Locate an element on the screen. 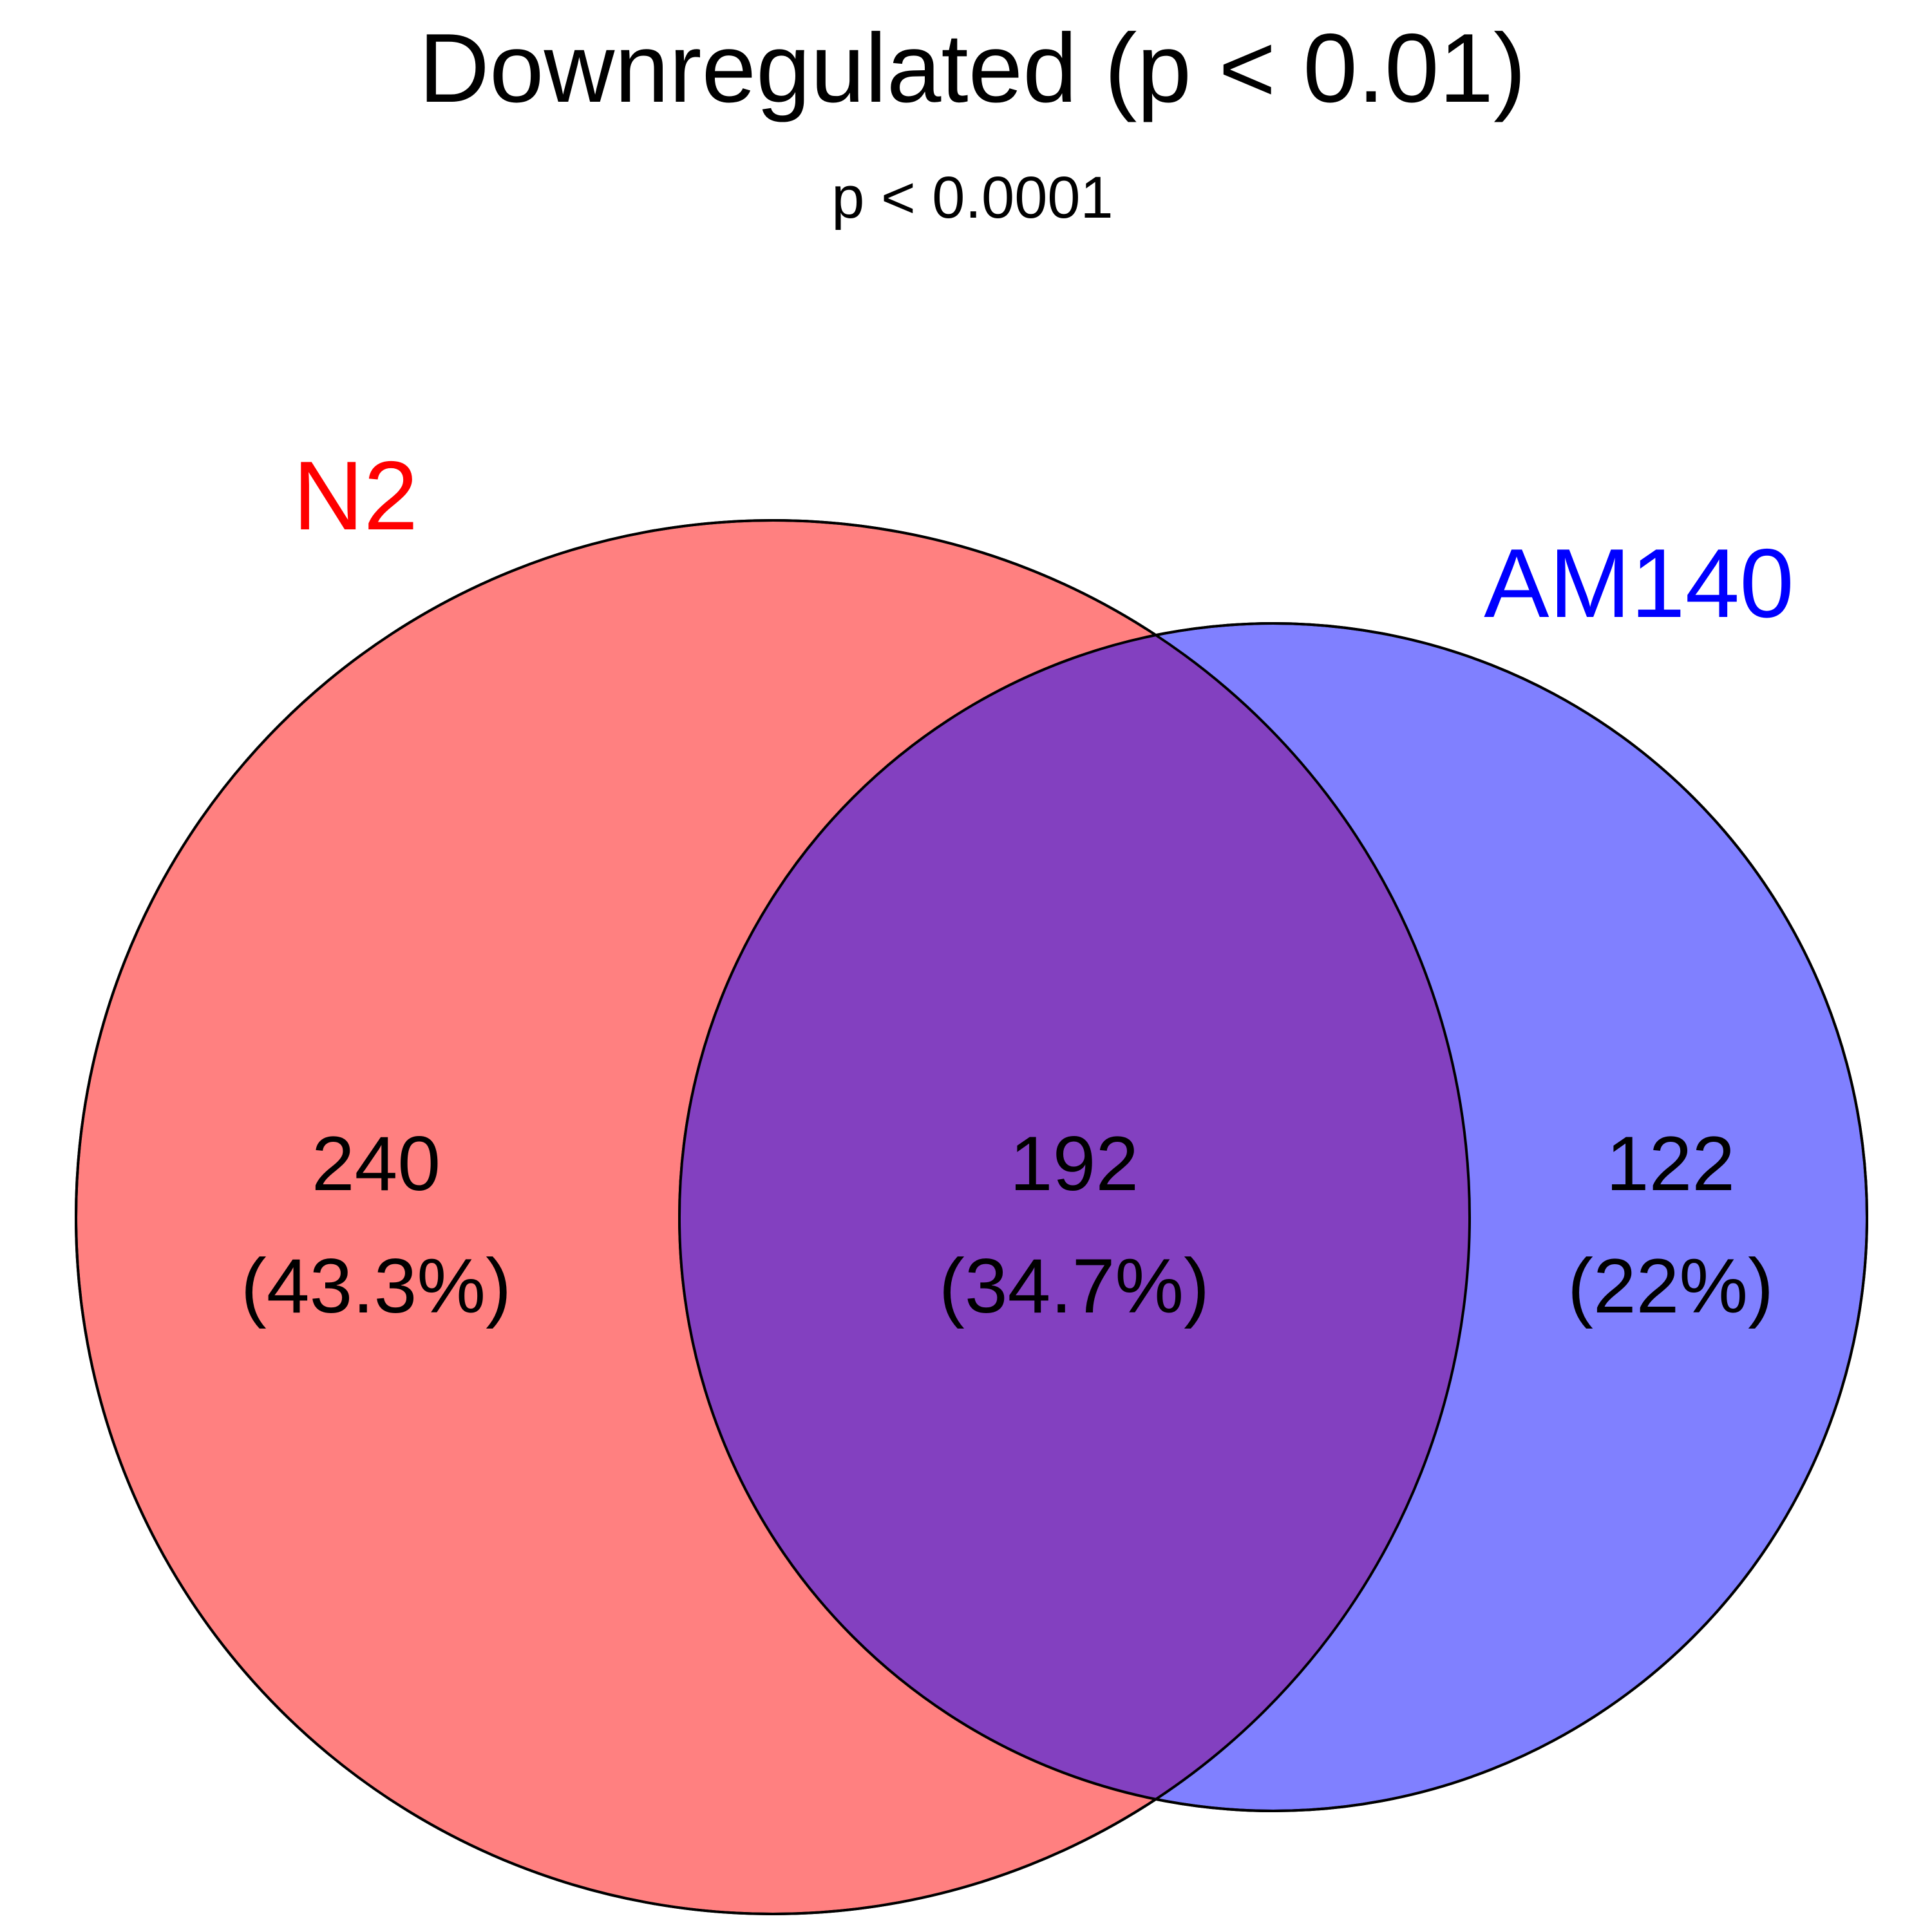 The width and height of the screenshot is (1932, 1932). am140-only-percent: (22%) is located at coordinates (1671, 1286).